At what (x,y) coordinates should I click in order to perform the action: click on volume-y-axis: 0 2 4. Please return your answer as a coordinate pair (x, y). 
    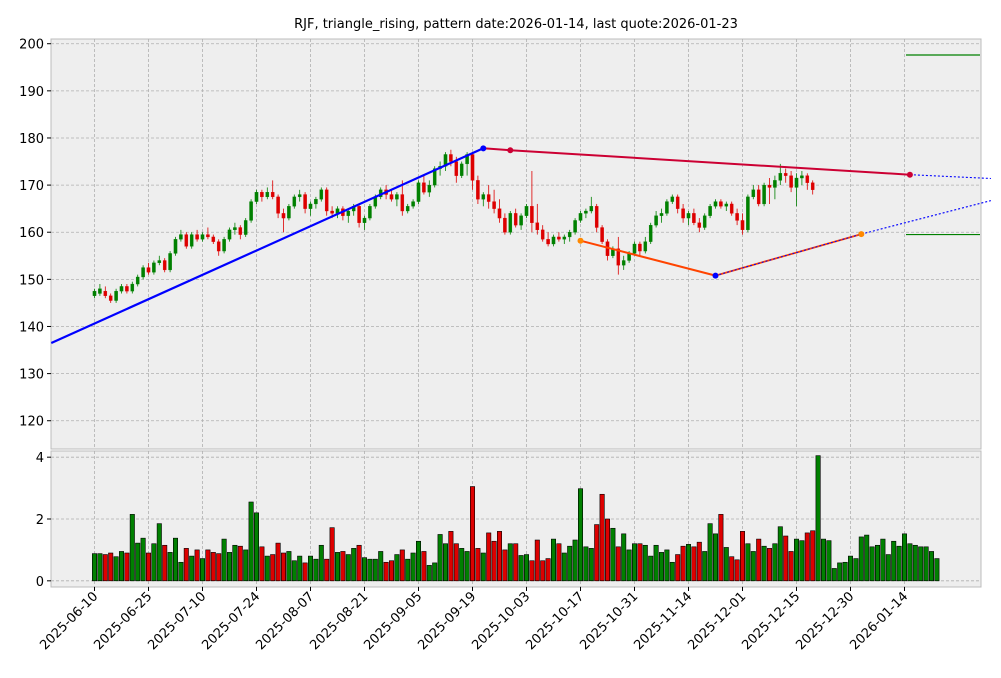
    Looking at the image, I should click on (43, 520).